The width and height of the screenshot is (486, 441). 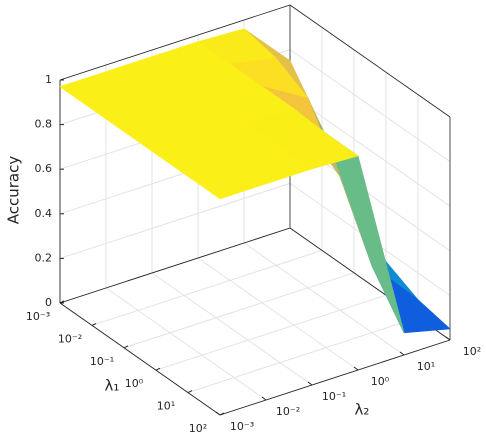 What do you see at coordinates (102, 361) in the screenshot?
I see `y-tick-label: 10⁻¹` at bounding box center [102, 361].